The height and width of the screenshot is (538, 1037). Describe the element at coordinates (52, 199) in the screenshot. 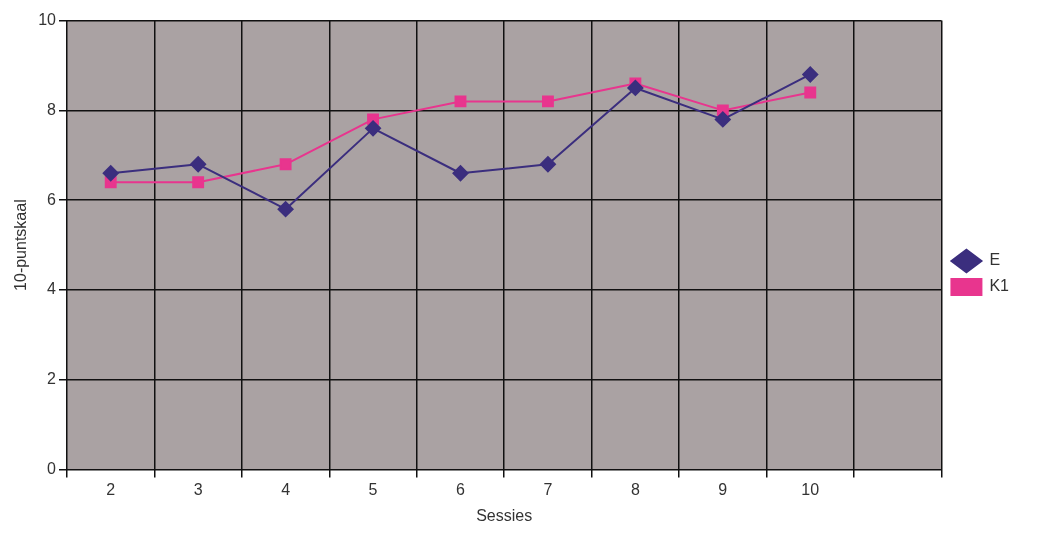

I see `y-tick-label: 6` at that location.